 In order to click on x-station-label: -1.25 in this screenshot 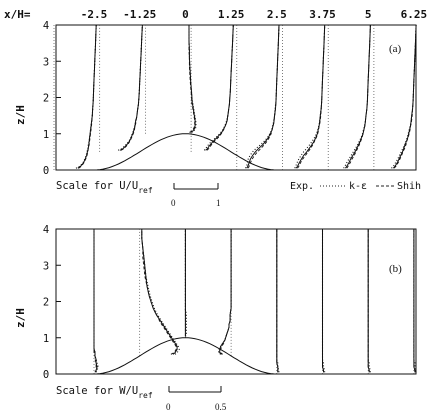, I will do `click(139, 14)`.